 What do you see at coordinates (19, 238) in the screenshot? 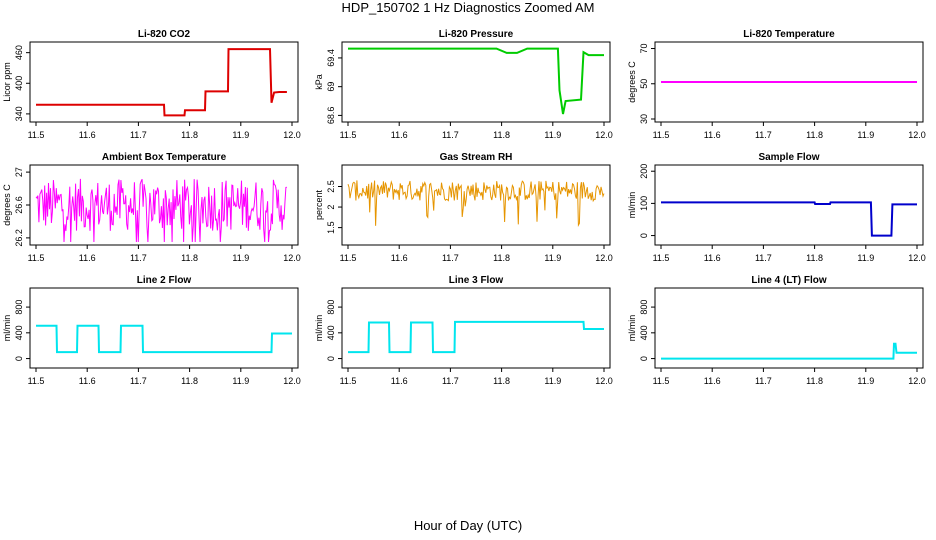
I see `y-tick-label: 26.2` at bounding box center [19, 238].